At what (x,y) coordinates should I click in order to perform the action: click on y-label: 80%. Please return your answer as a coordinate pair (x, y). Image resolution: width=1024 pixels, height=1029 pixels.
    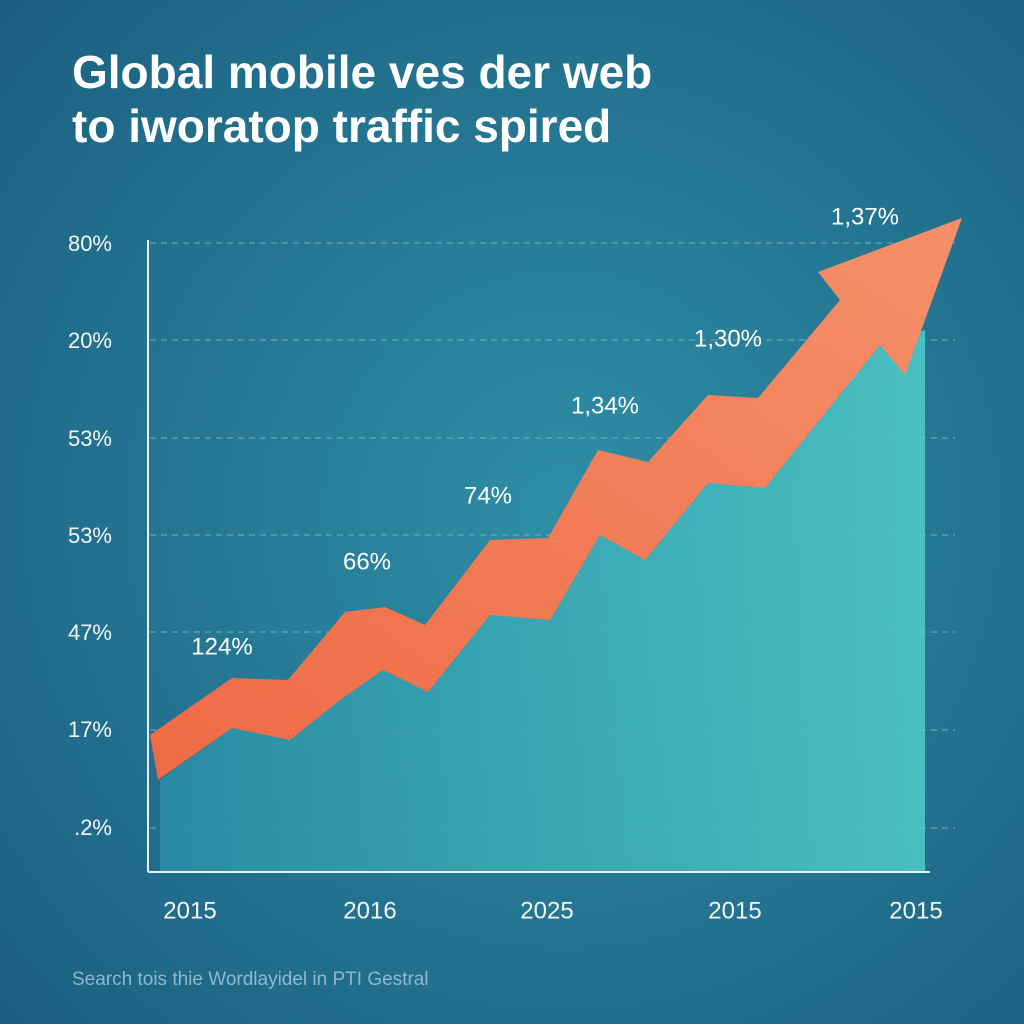
    Looking at the image, I should click on (90, 243).